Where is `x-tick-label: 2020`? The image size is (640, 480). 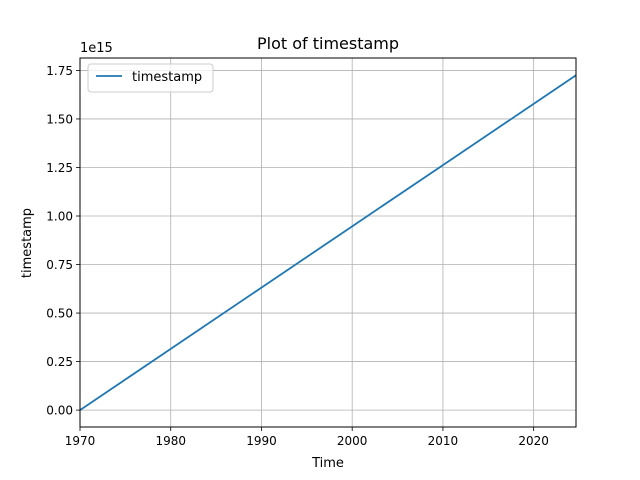
x-tick-label: 2020 is located at coordinates (533, 441).